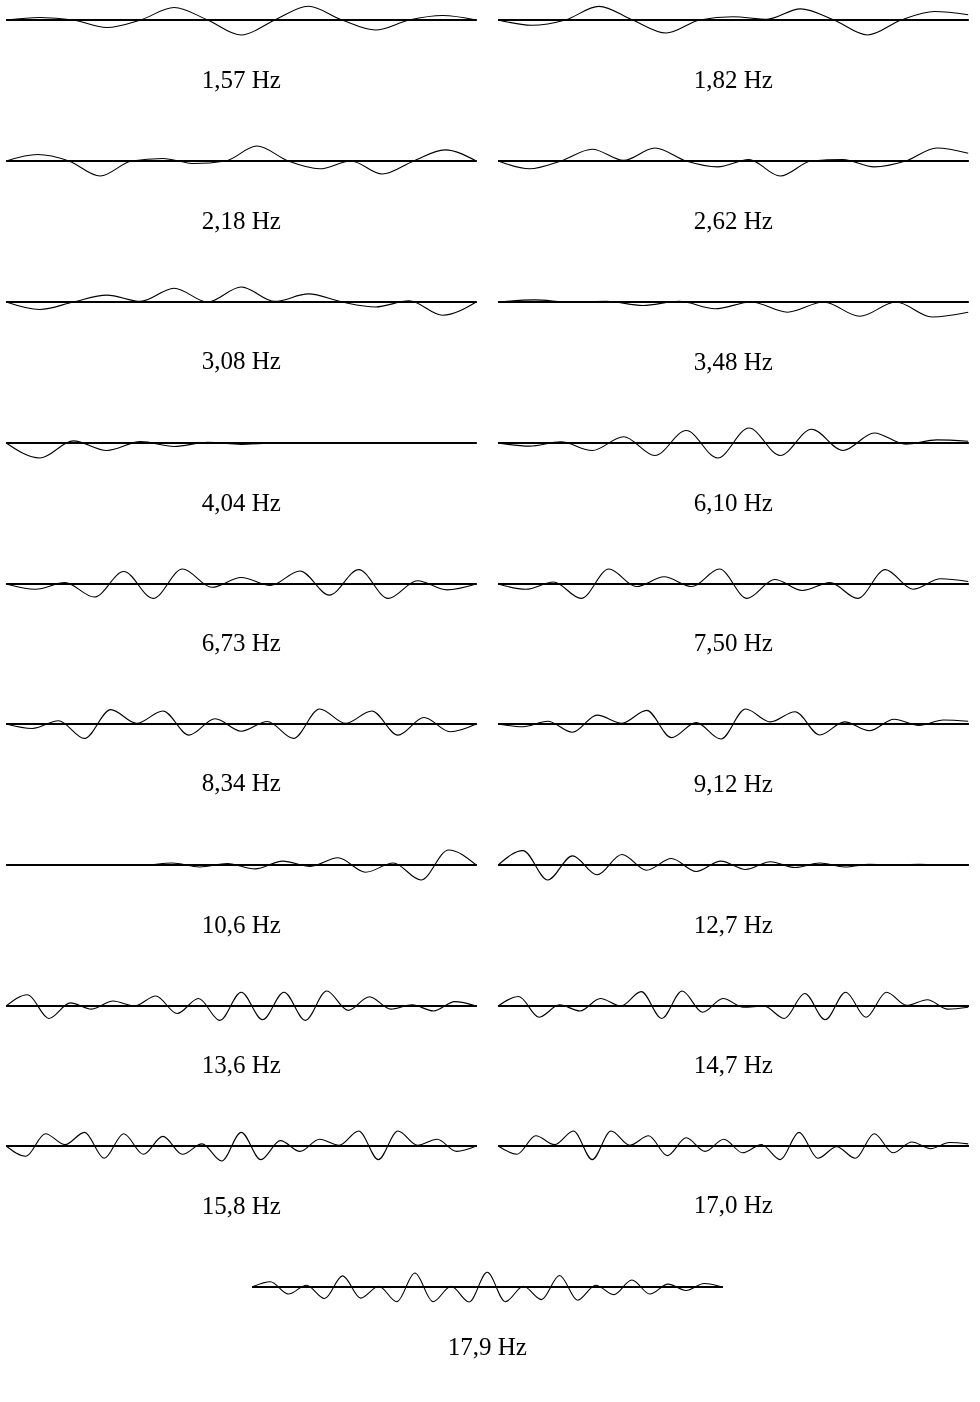  I want to click on text: 2,18 Hz, so click(241, 220).